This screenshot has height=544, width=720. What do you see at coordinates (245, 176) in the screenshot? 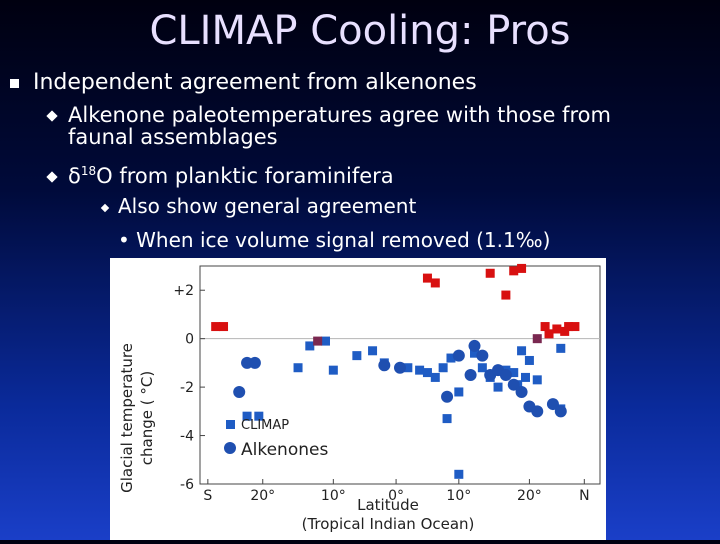
I see `sub-bullet-text: O from planktic foraminifera` at bounding box center [245, 176].